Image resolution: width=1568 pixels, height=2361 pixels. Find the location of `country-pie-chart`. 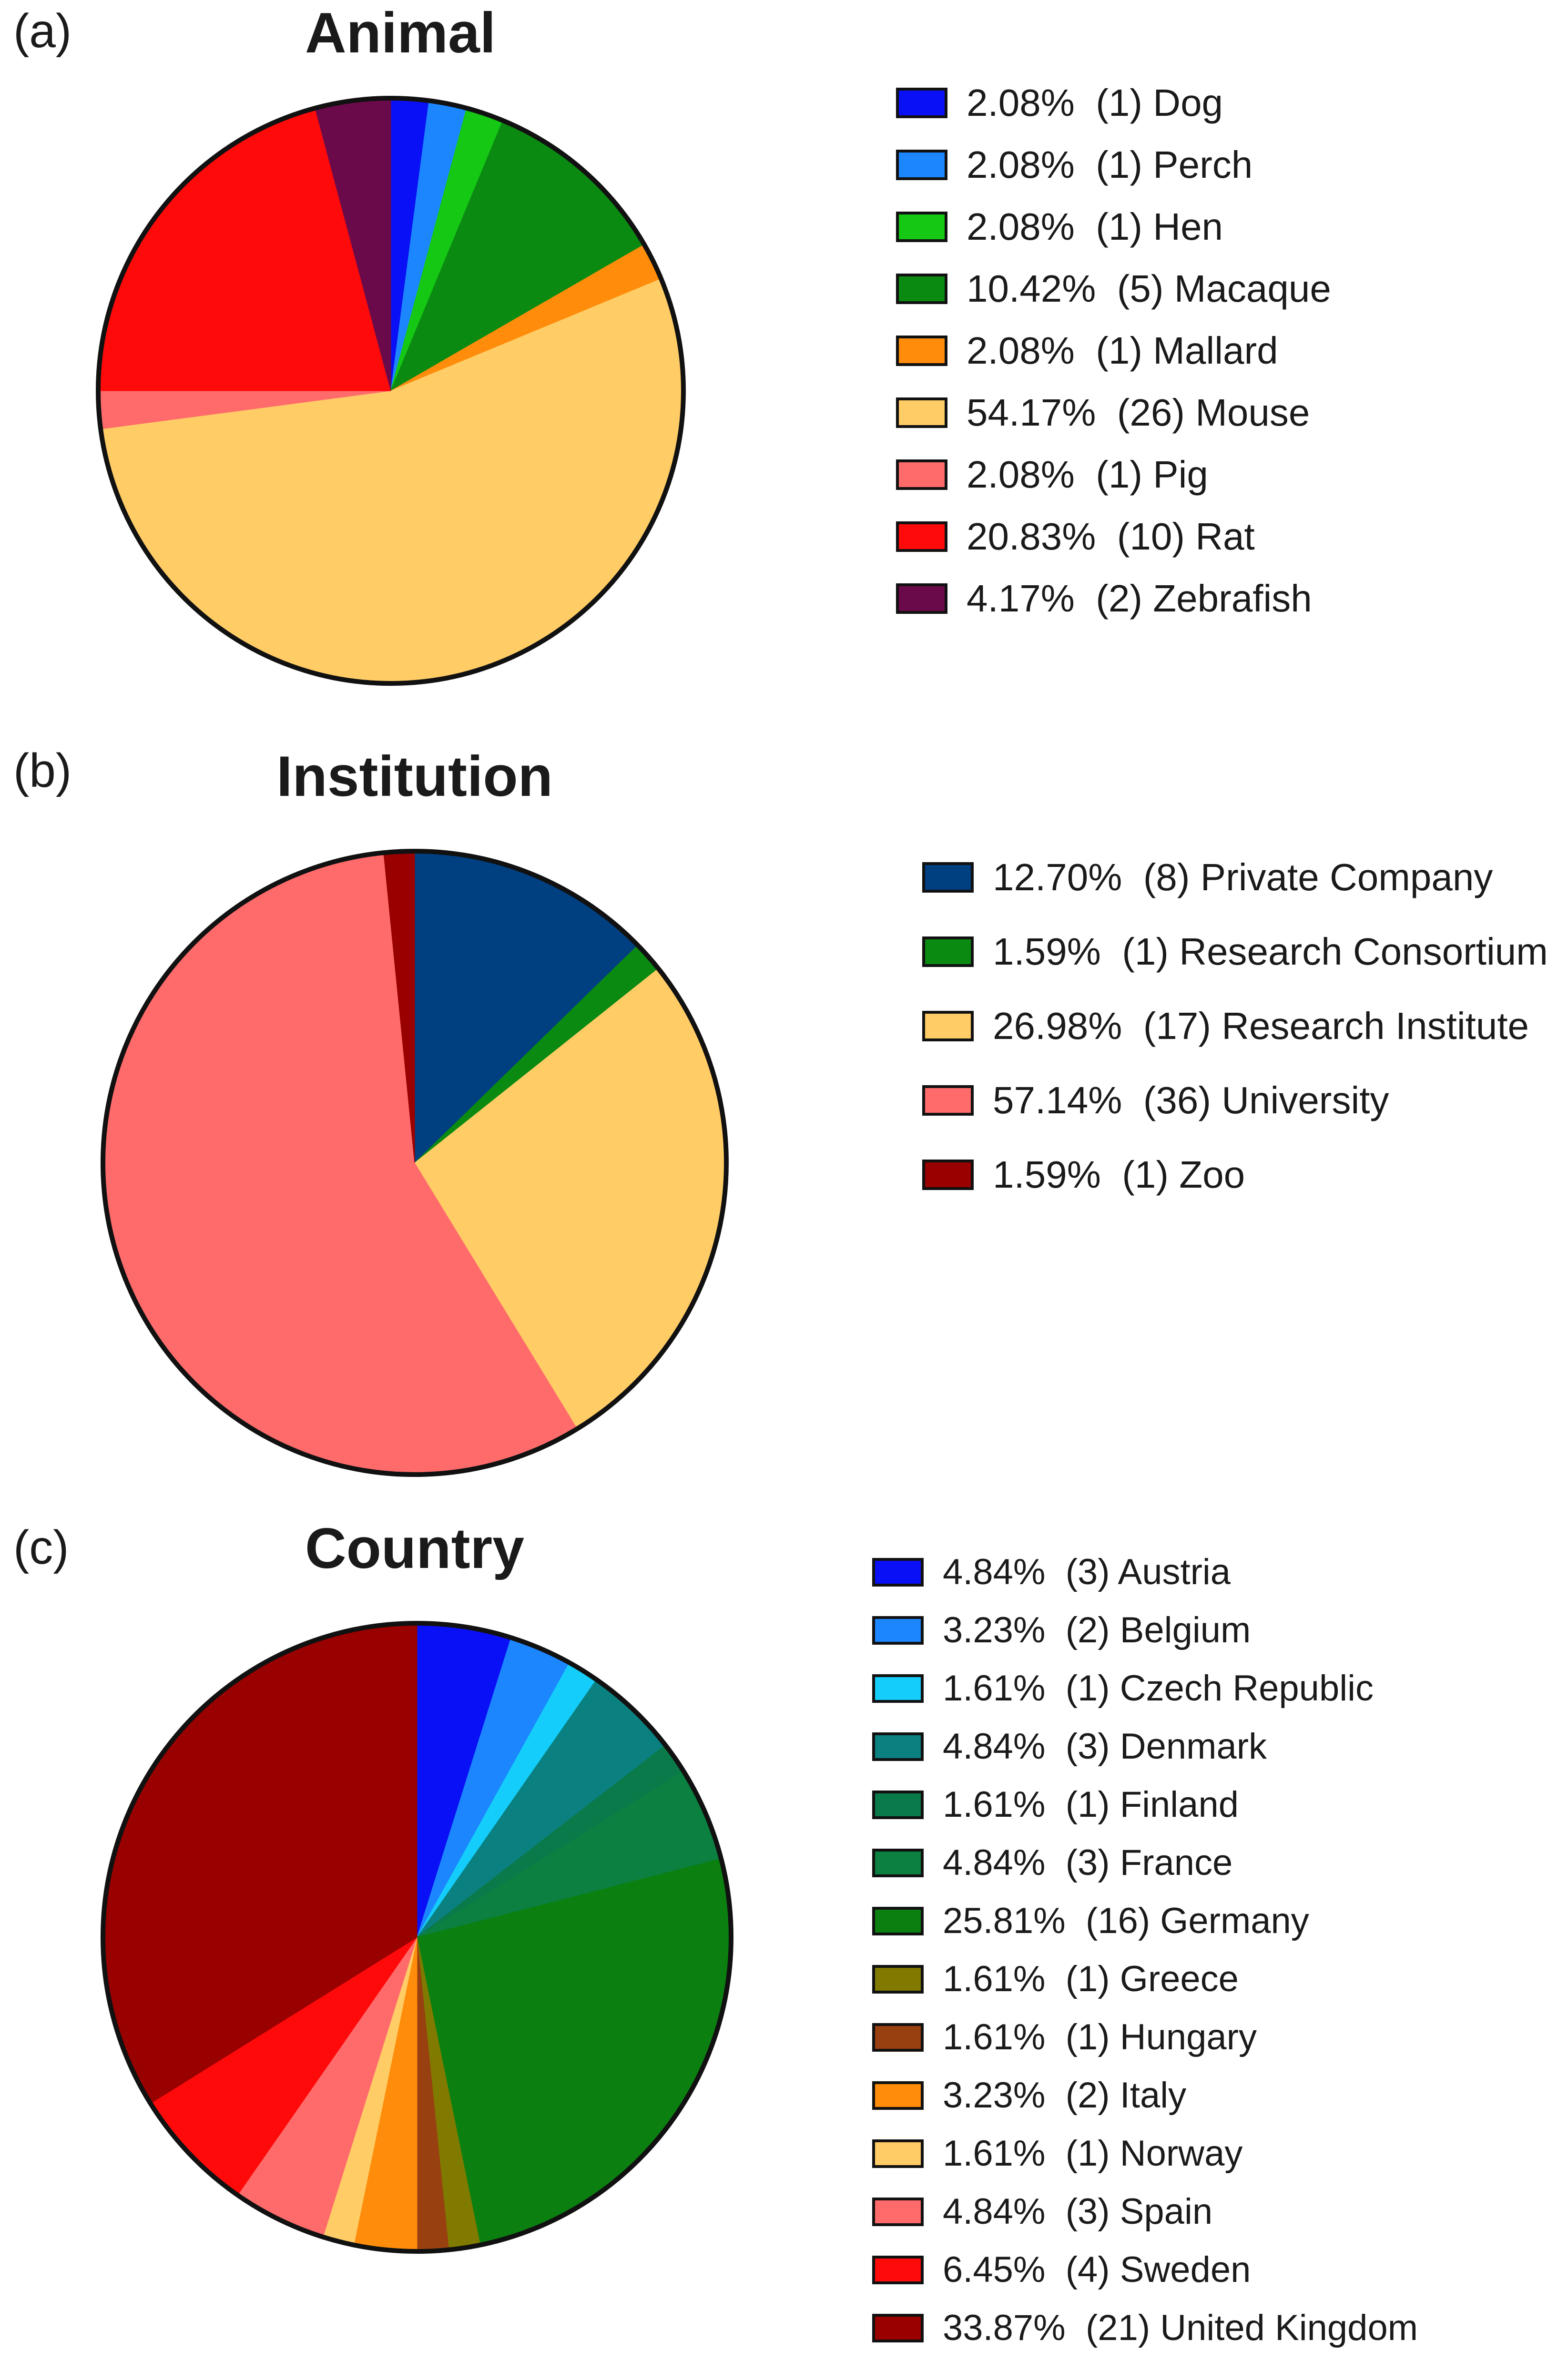

country-pie-chart is located at coordinates (417, 1937).